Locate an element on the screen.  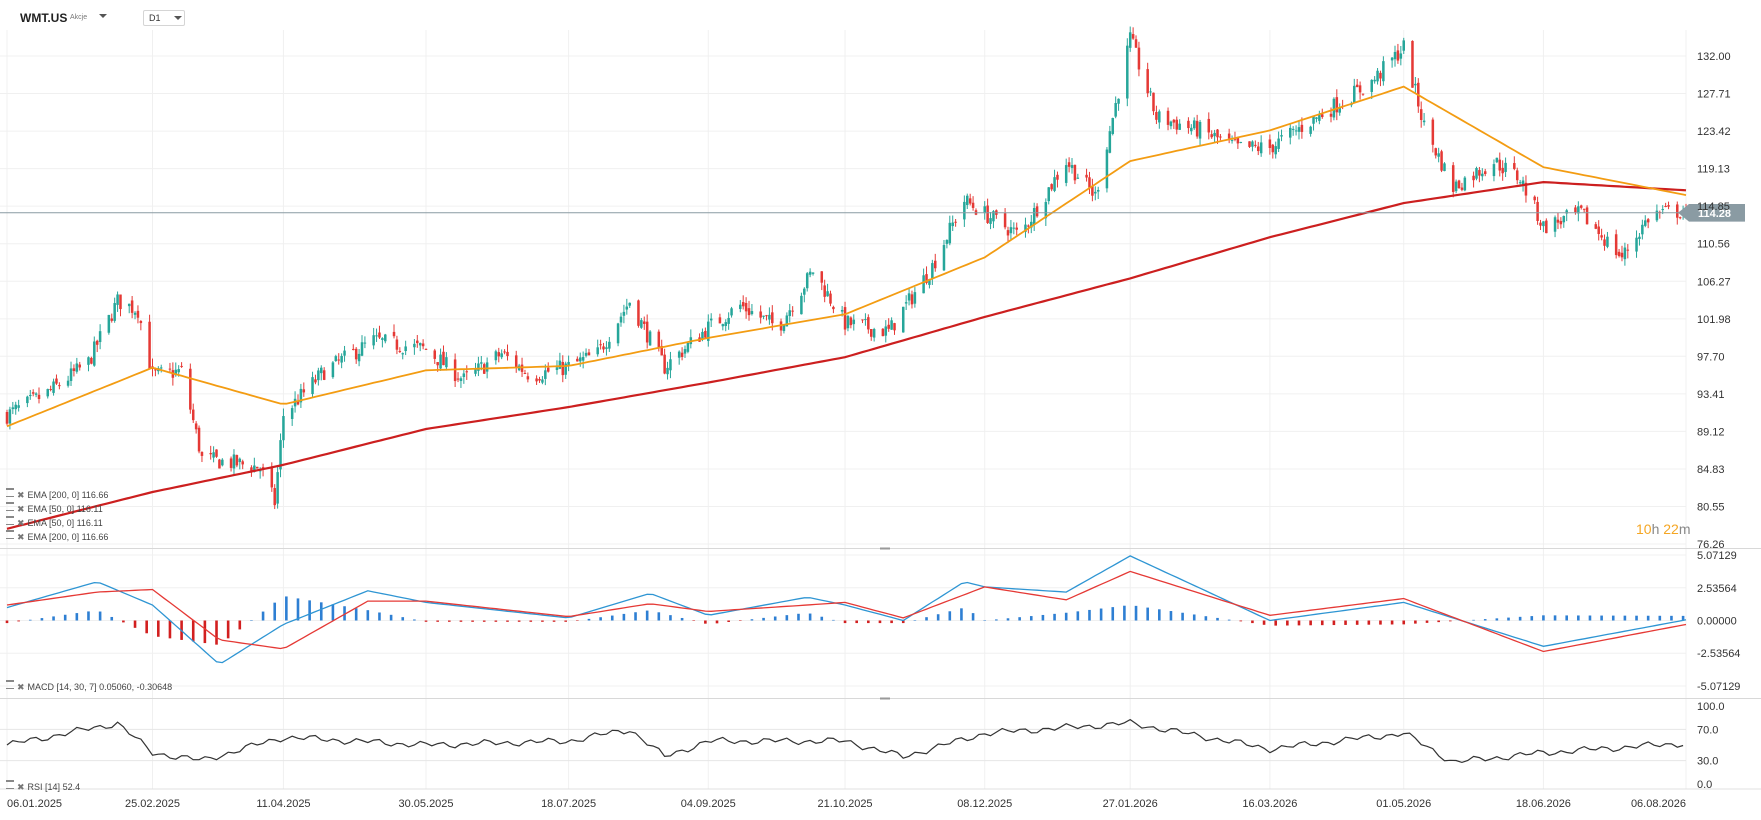
price-axis-tick: 123.42 is located at coordinates (1714, 132).